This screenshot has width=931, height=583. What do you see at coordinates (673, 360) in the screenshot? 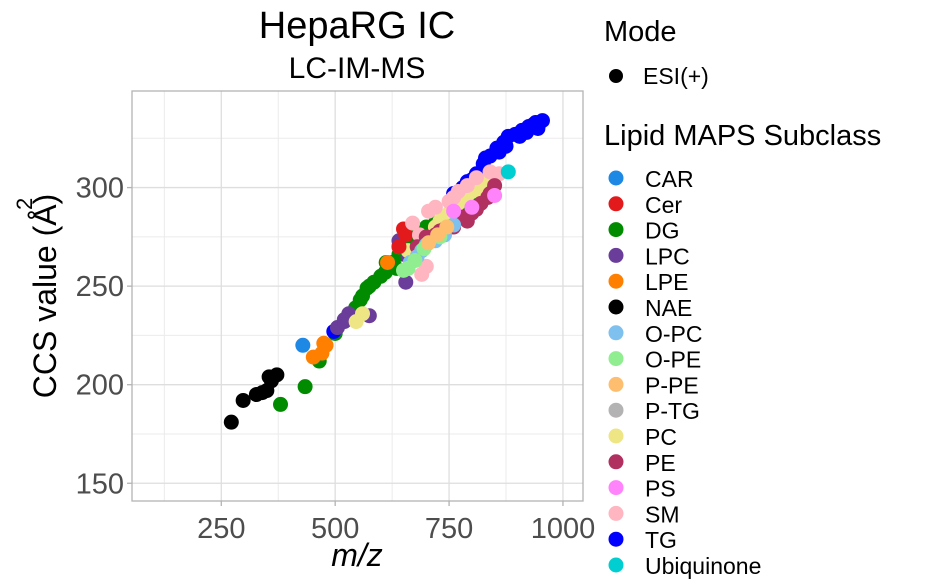
I see `legend-label-o-pe: O-PE` at bounding box center [673, 360].